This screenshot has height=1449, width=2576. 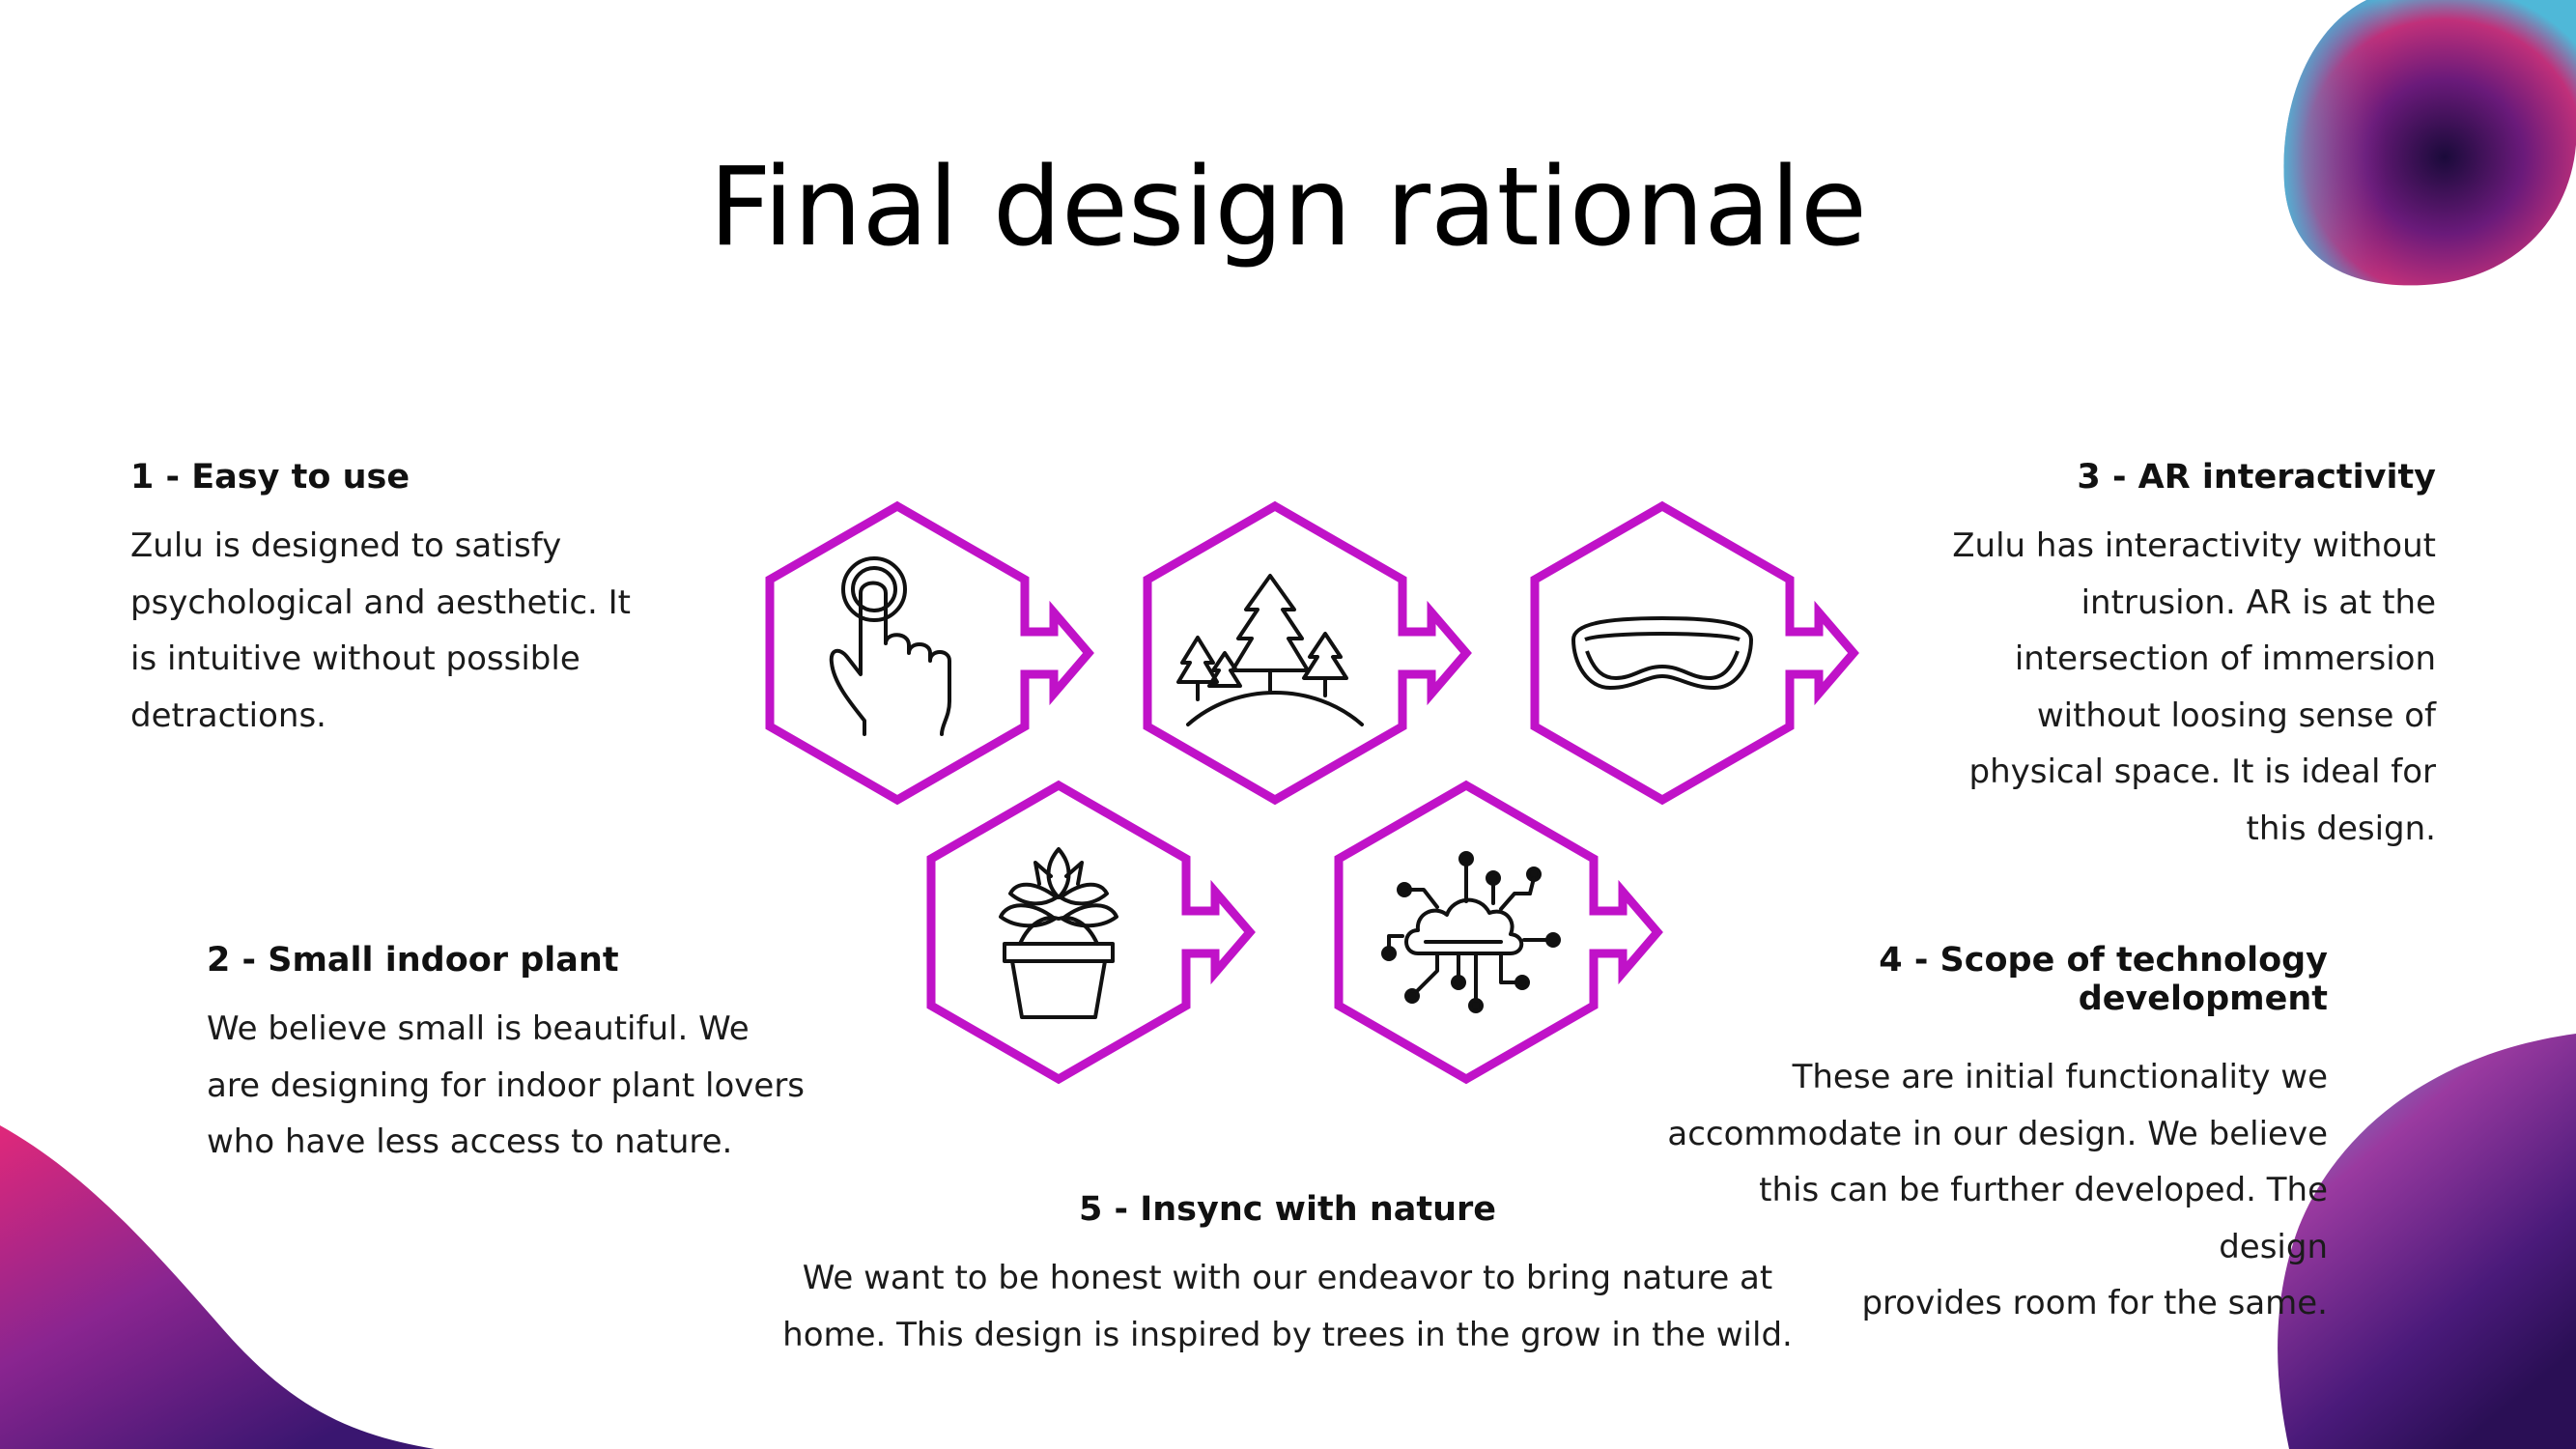 I want to click on point-heading: 1 - Easy to use, so click(x=270, y=477).